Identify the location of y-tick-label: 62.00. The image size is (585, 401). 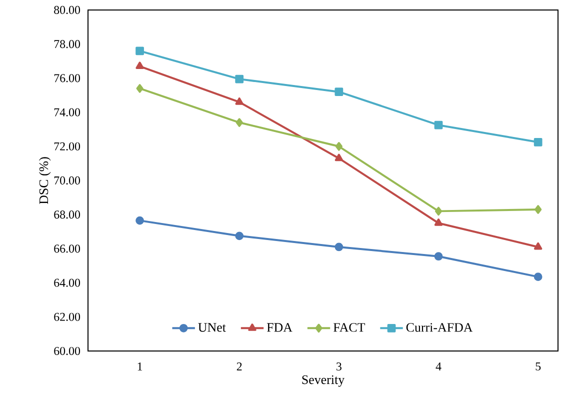
(67, 316).